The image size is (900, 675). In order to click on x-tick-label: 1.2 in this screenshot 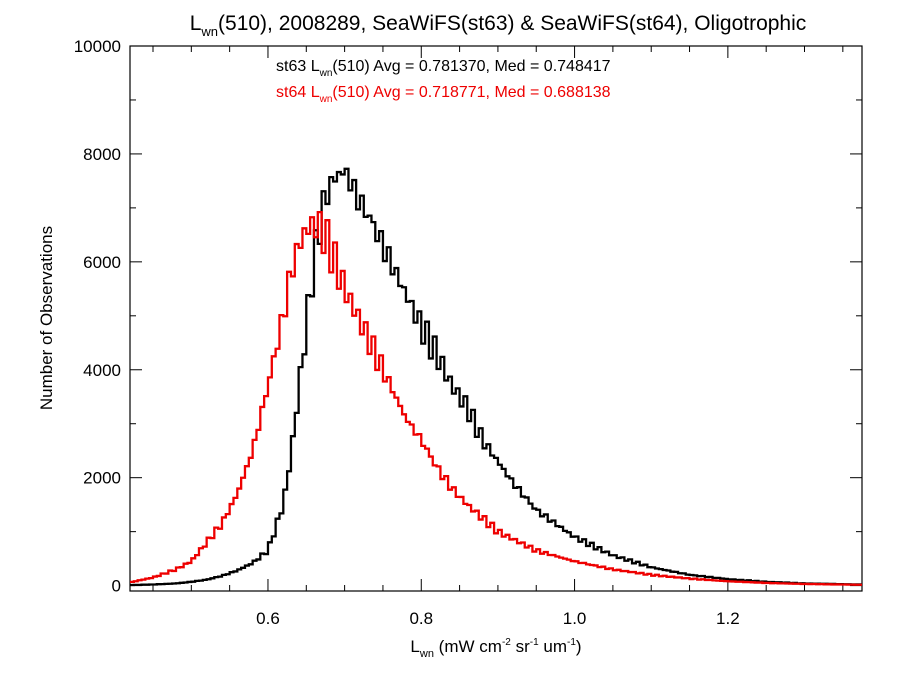, I will do `click(728, 618)`.